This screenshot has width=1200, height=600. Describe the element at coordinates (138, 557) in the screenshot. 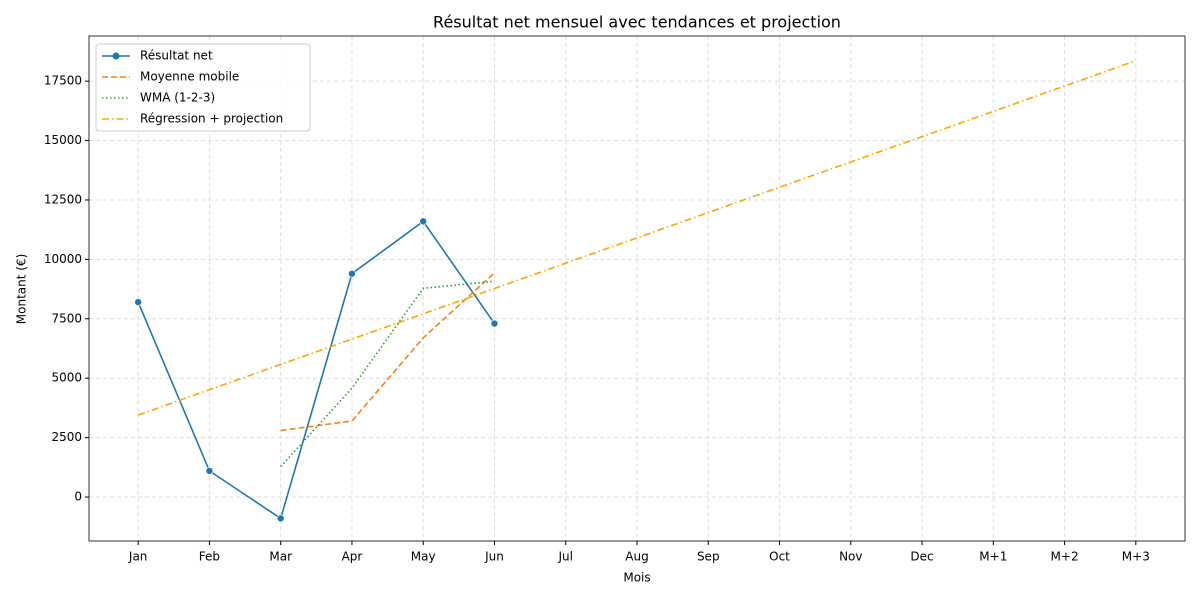

I see `x-tick-label: Jan` at that location.